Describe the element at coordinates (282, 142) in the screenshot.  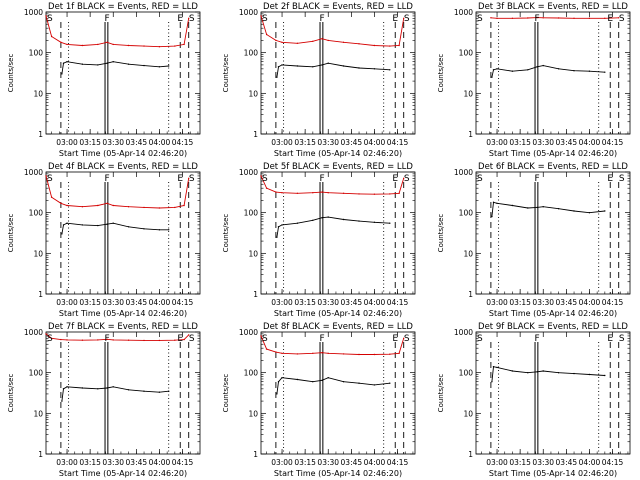
I see `x-tick-label: 03:00` at that location.